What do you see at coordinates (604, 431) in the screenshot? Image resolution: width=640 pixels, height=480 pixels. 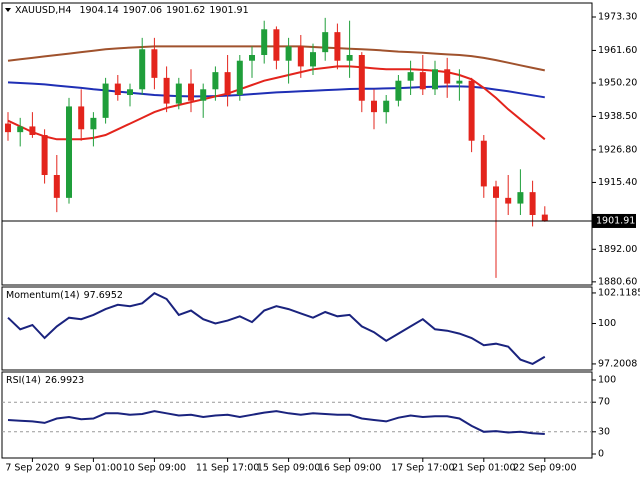 I see `y-tick-label: 30` at bounding box center [604, 431].